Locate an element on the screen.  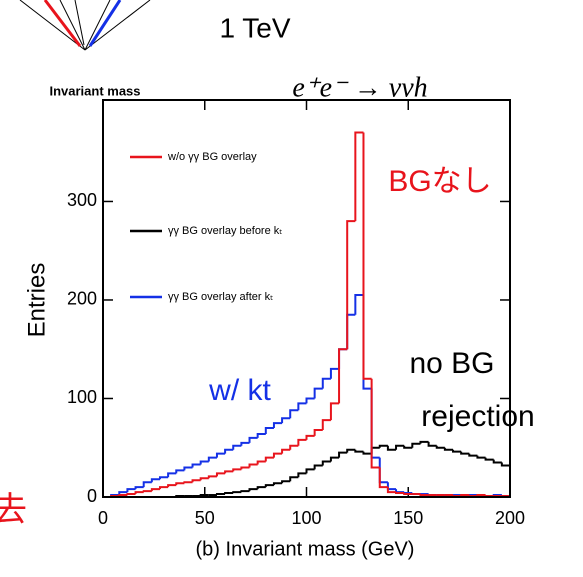
y-axis-title: Entries is located at coordinates (36, 300).